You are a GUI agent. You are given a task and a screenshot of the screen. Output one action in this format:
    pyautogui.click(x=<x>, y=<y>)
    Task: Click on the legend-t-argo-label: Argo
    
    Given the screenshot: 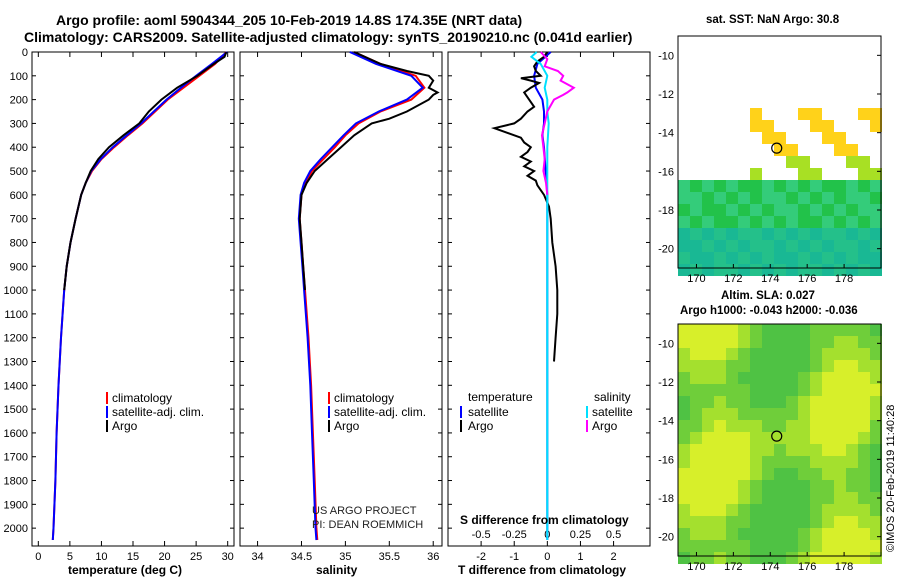 What is the action you would take?
    pyautogui.click(x=481, y=426)
    